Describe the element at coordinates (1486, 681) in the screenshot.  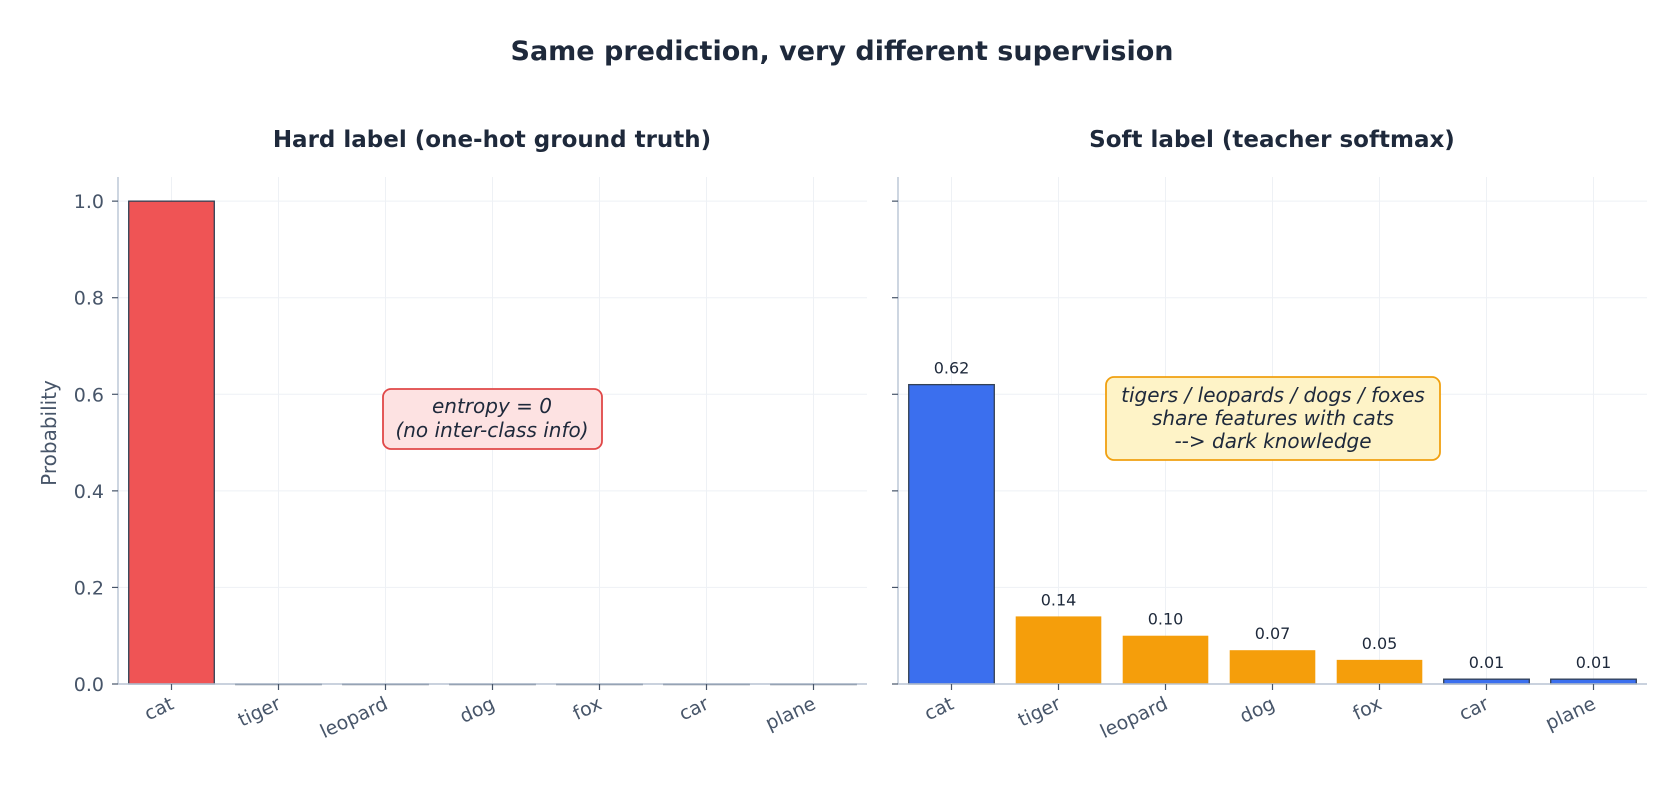
I see `soft-bar-car` at that location.